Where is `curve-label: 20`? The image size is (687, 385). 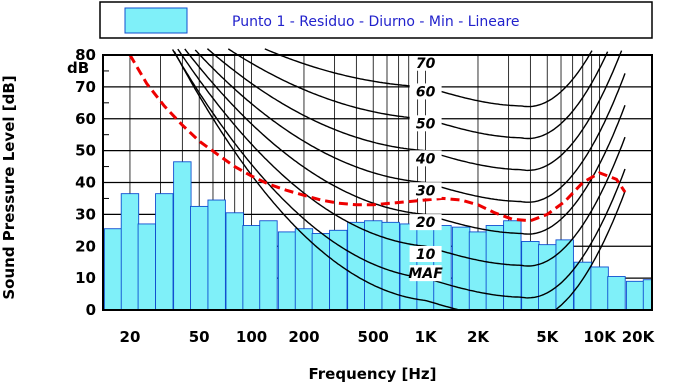
curve-label: 20 is located at coordinates (426, 223).